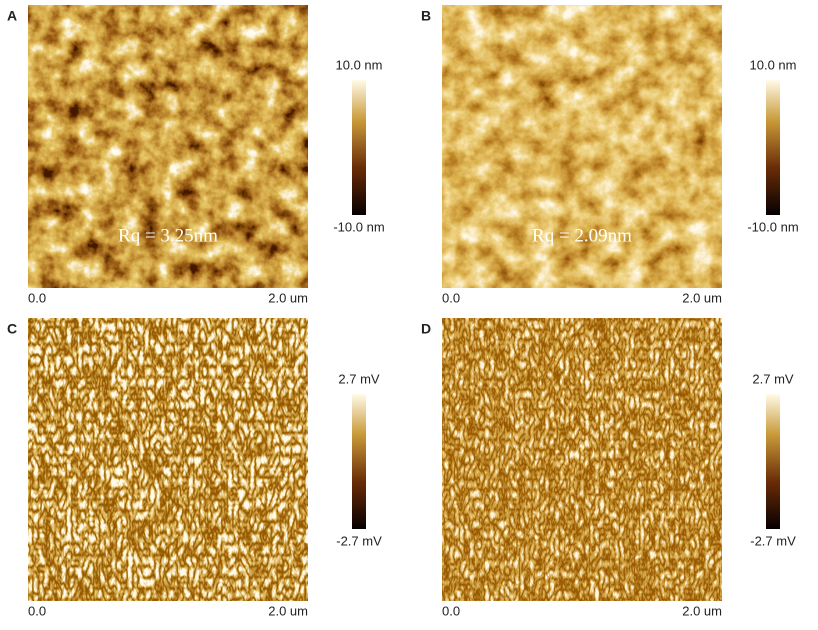 The height and width of the screenshot is (630, 818). I want to click on panel-label: D, so click(426, 329).